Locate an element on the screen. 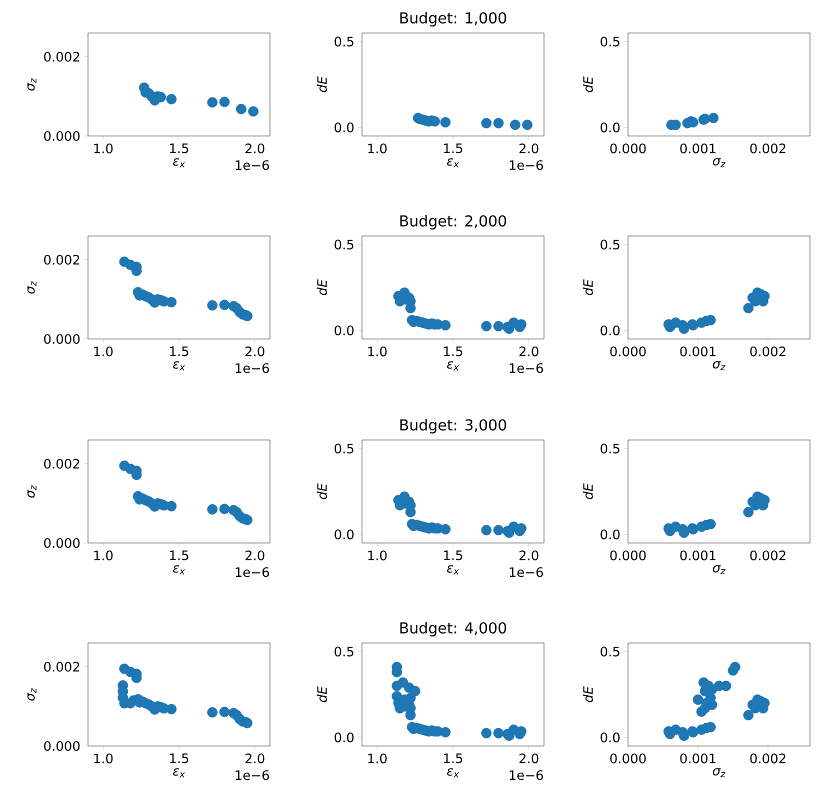 The height and width of the screenshot is (804, 820). chart-title: Budget: 2,000 is located at coordinates (453, 222).